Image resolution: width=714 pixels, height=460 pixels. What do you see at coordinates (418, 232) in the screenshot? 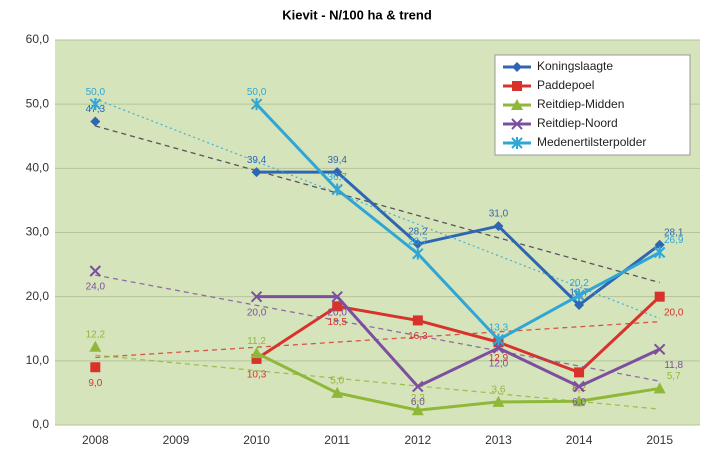
I see `value-label: 28,2` at bounding box center [418, 232].